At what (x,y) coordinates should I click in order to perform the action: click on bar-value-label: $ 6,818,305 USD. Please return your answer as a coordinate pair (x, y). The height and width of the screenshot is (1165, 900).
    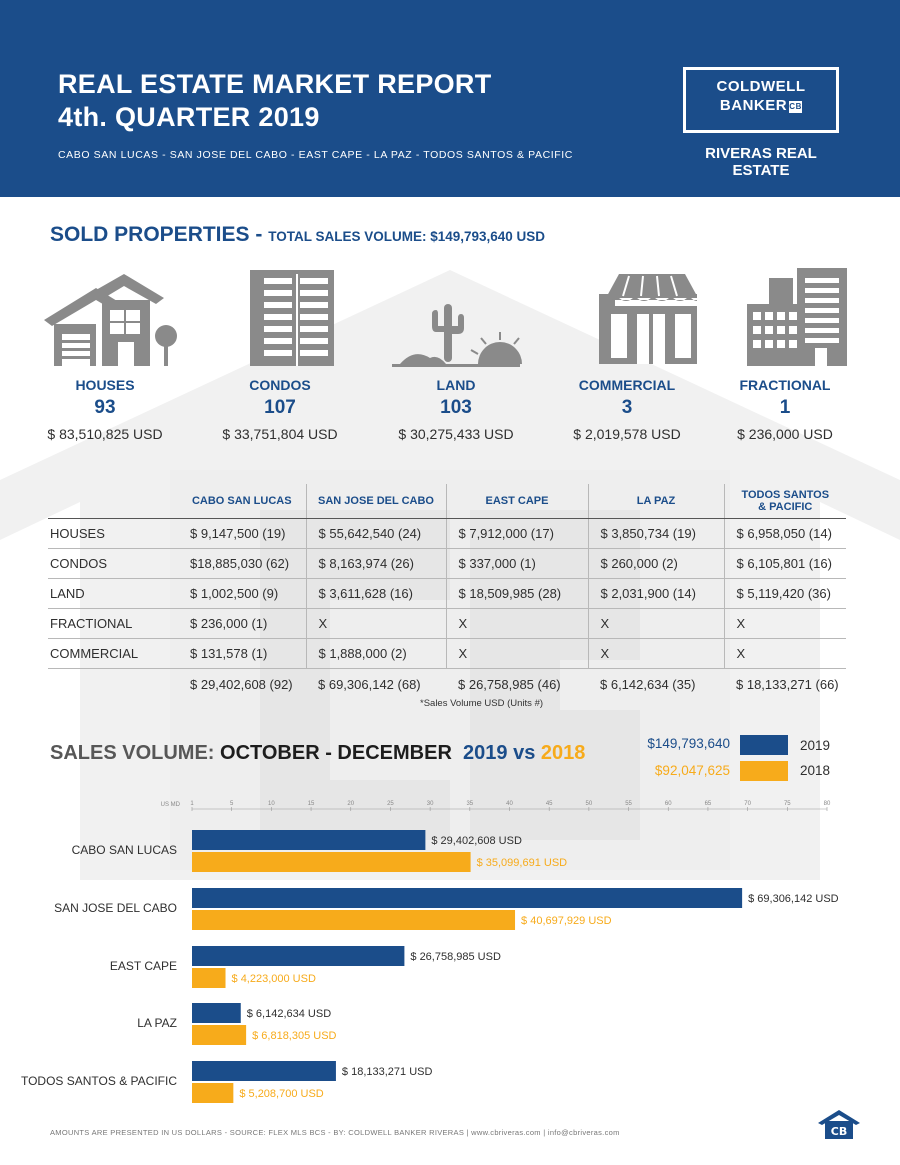
    Looking at the image, I should click on (294, 1036).